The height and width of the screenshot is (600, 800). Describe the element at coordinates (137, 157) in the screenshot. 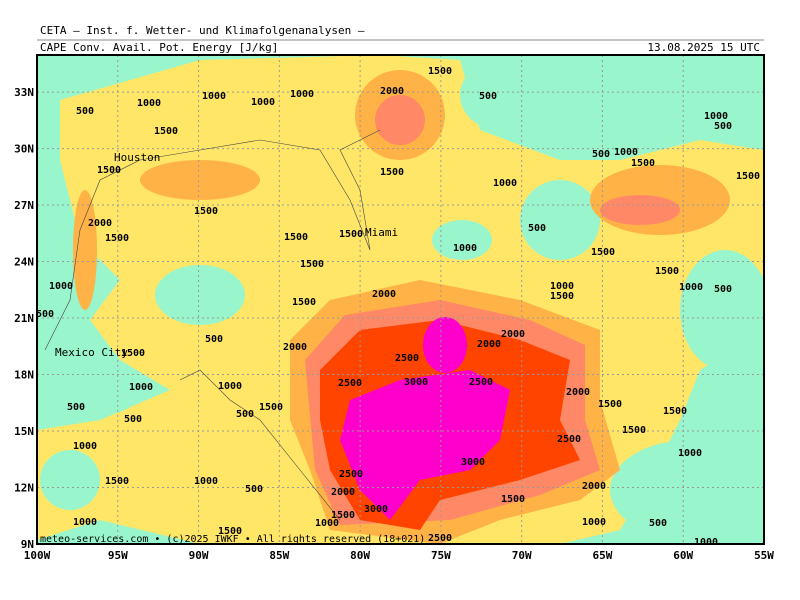

I see `city-label: Houston` at that location.